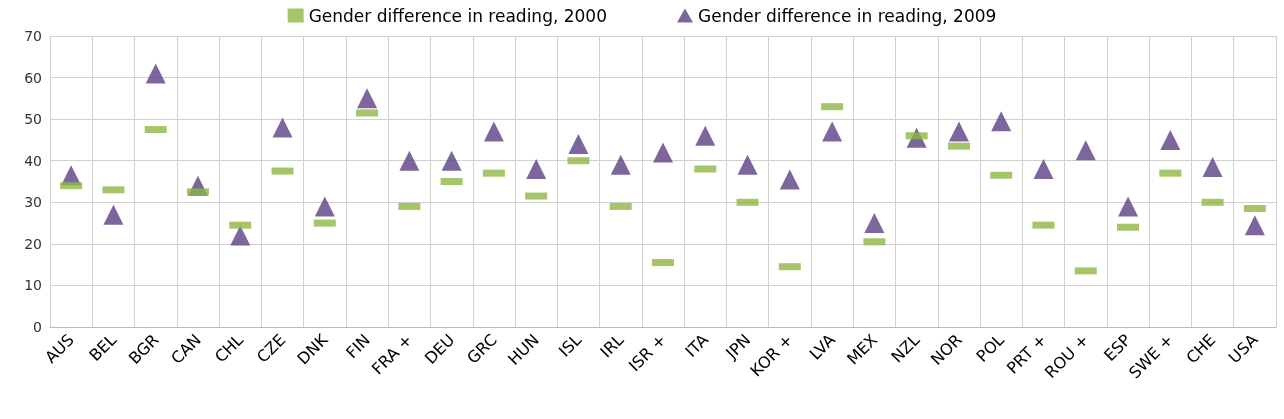  I want to click on legend-label: Gender difference in reading, 2009, so click(847, 15).